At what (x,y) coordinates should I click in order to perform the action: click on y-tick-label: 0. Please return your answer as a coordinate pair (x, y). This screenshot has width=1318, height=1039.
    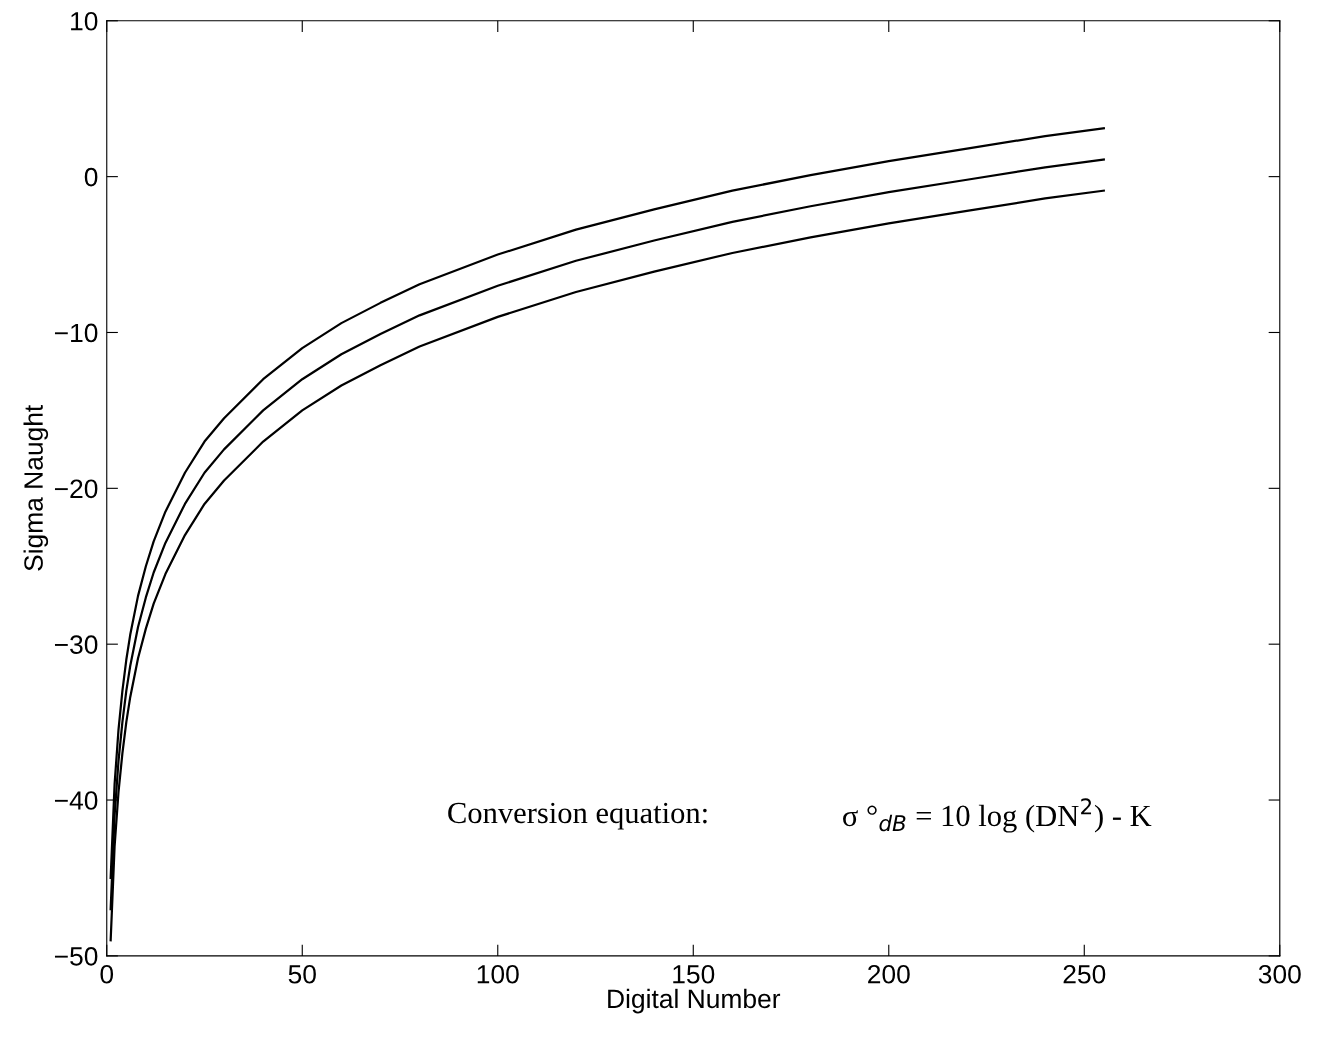
    Looking at the image, I should click on (91, 177).